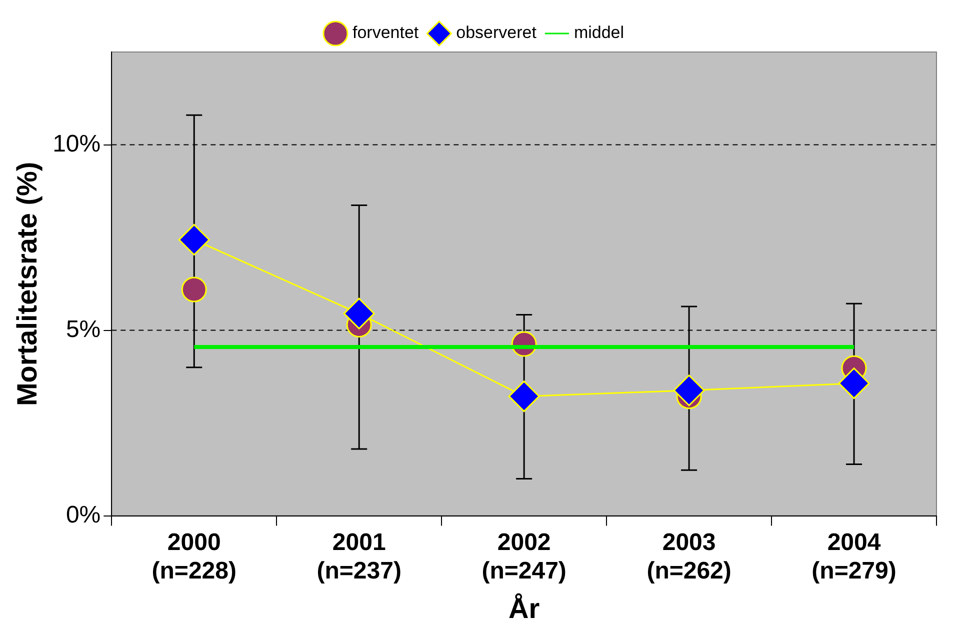 Image resolution: width=961 pixels, height=639 pixels. What do you see at coordinates (194, 556) in the screenshot?
I see `x-tick-label: 2000 (n=228)` at bounding box center [194, 556].